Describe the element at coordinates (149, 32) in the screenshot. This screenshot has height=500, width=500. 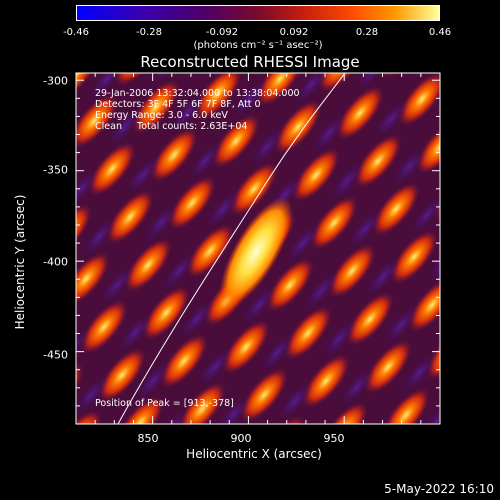
I see `colorbar-tick: -0.28` at that location.